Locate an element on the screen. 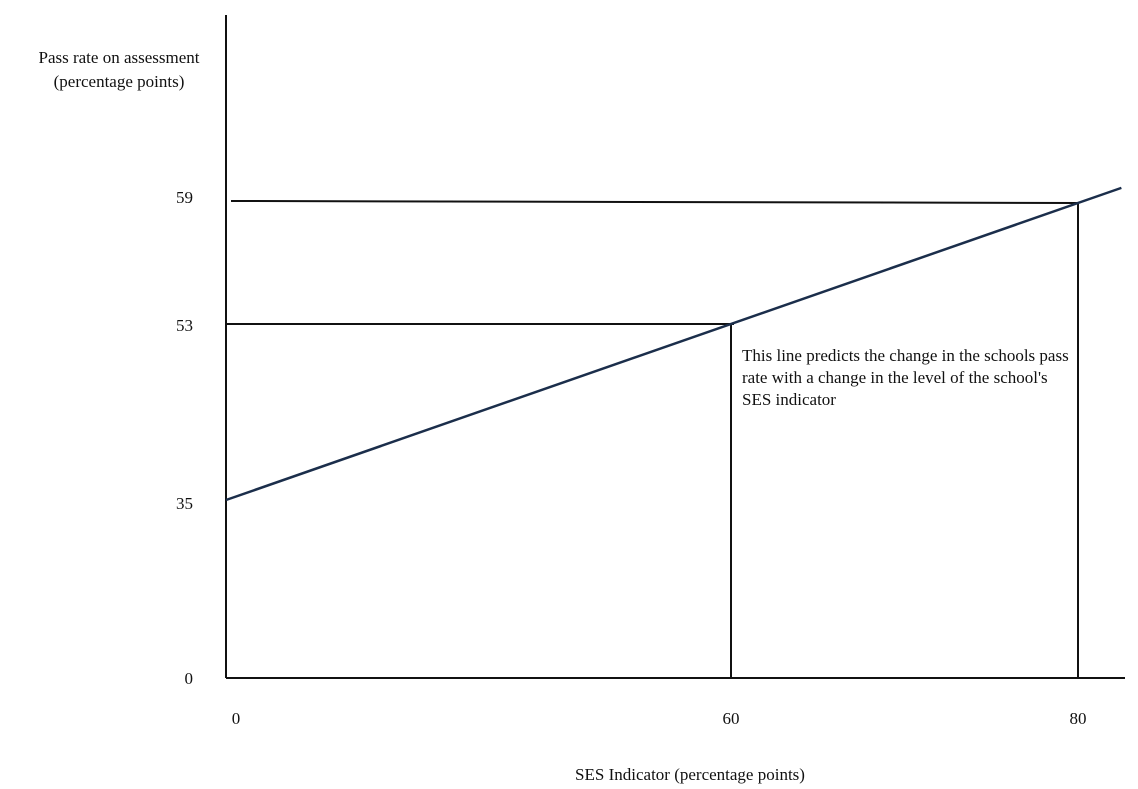 This screenshot has width=1138, height=789. x-tick-label-80: 80 is located at coordinates (1078, 718).